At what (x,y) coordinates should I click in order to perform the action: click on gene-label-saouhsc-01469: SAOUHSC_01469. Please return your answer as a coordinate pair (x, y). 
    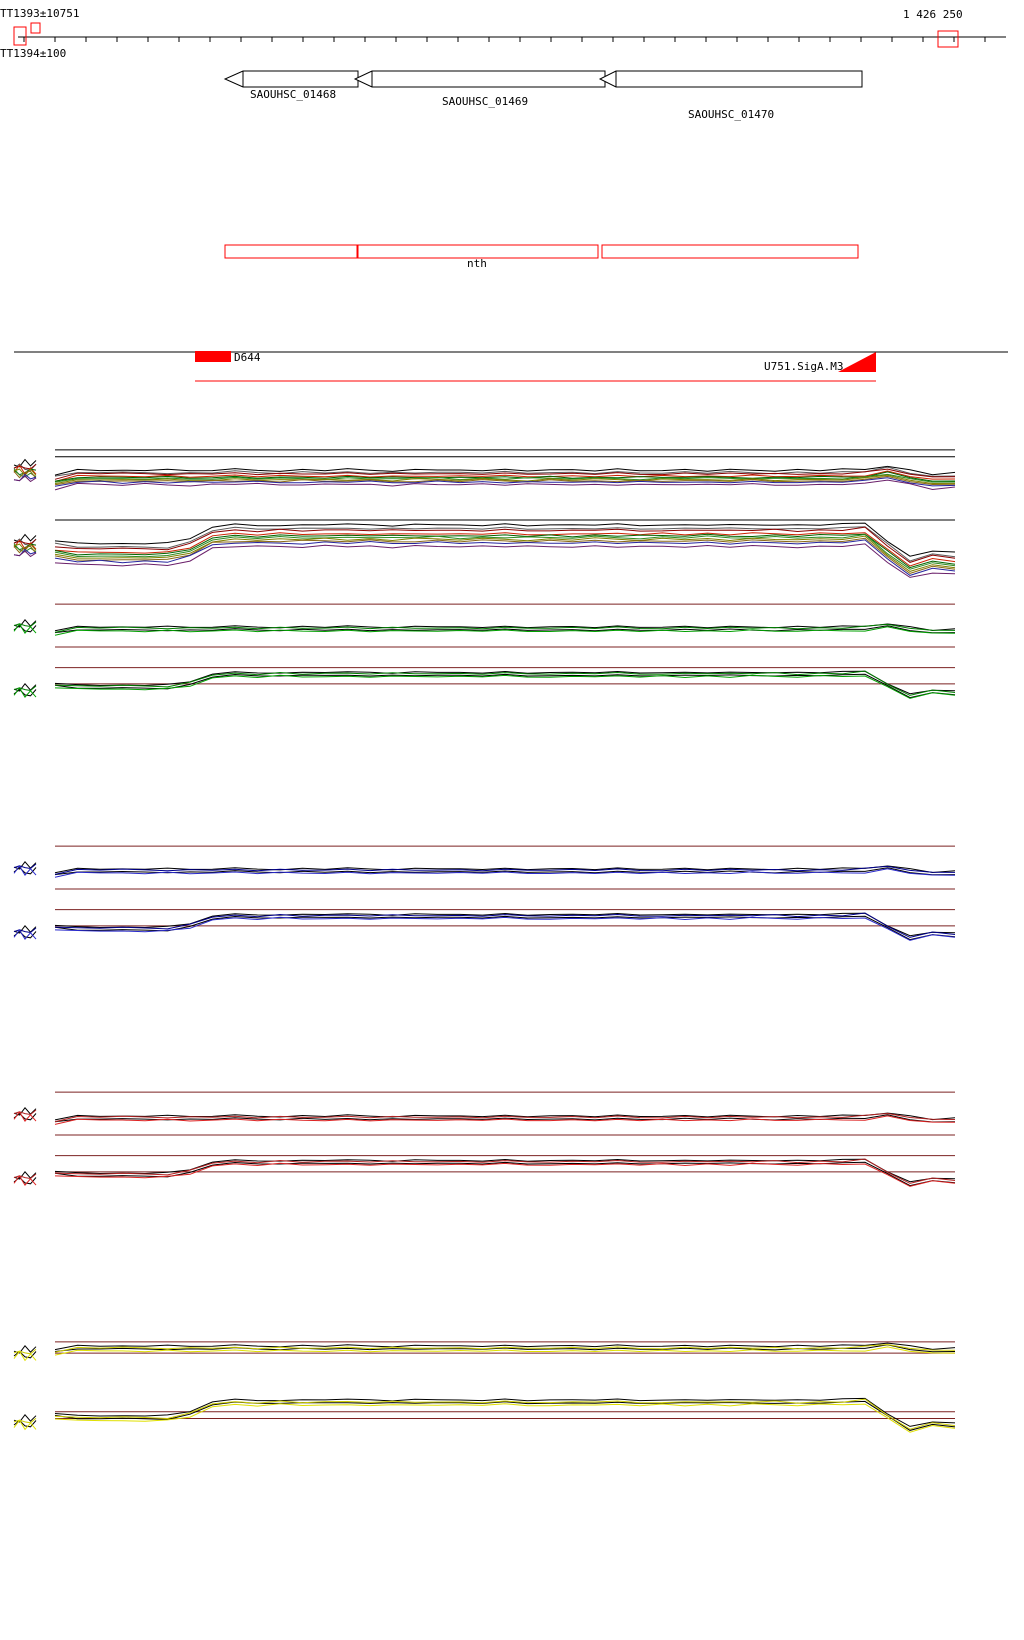
    Looking at the image, I should click on (485, 101).